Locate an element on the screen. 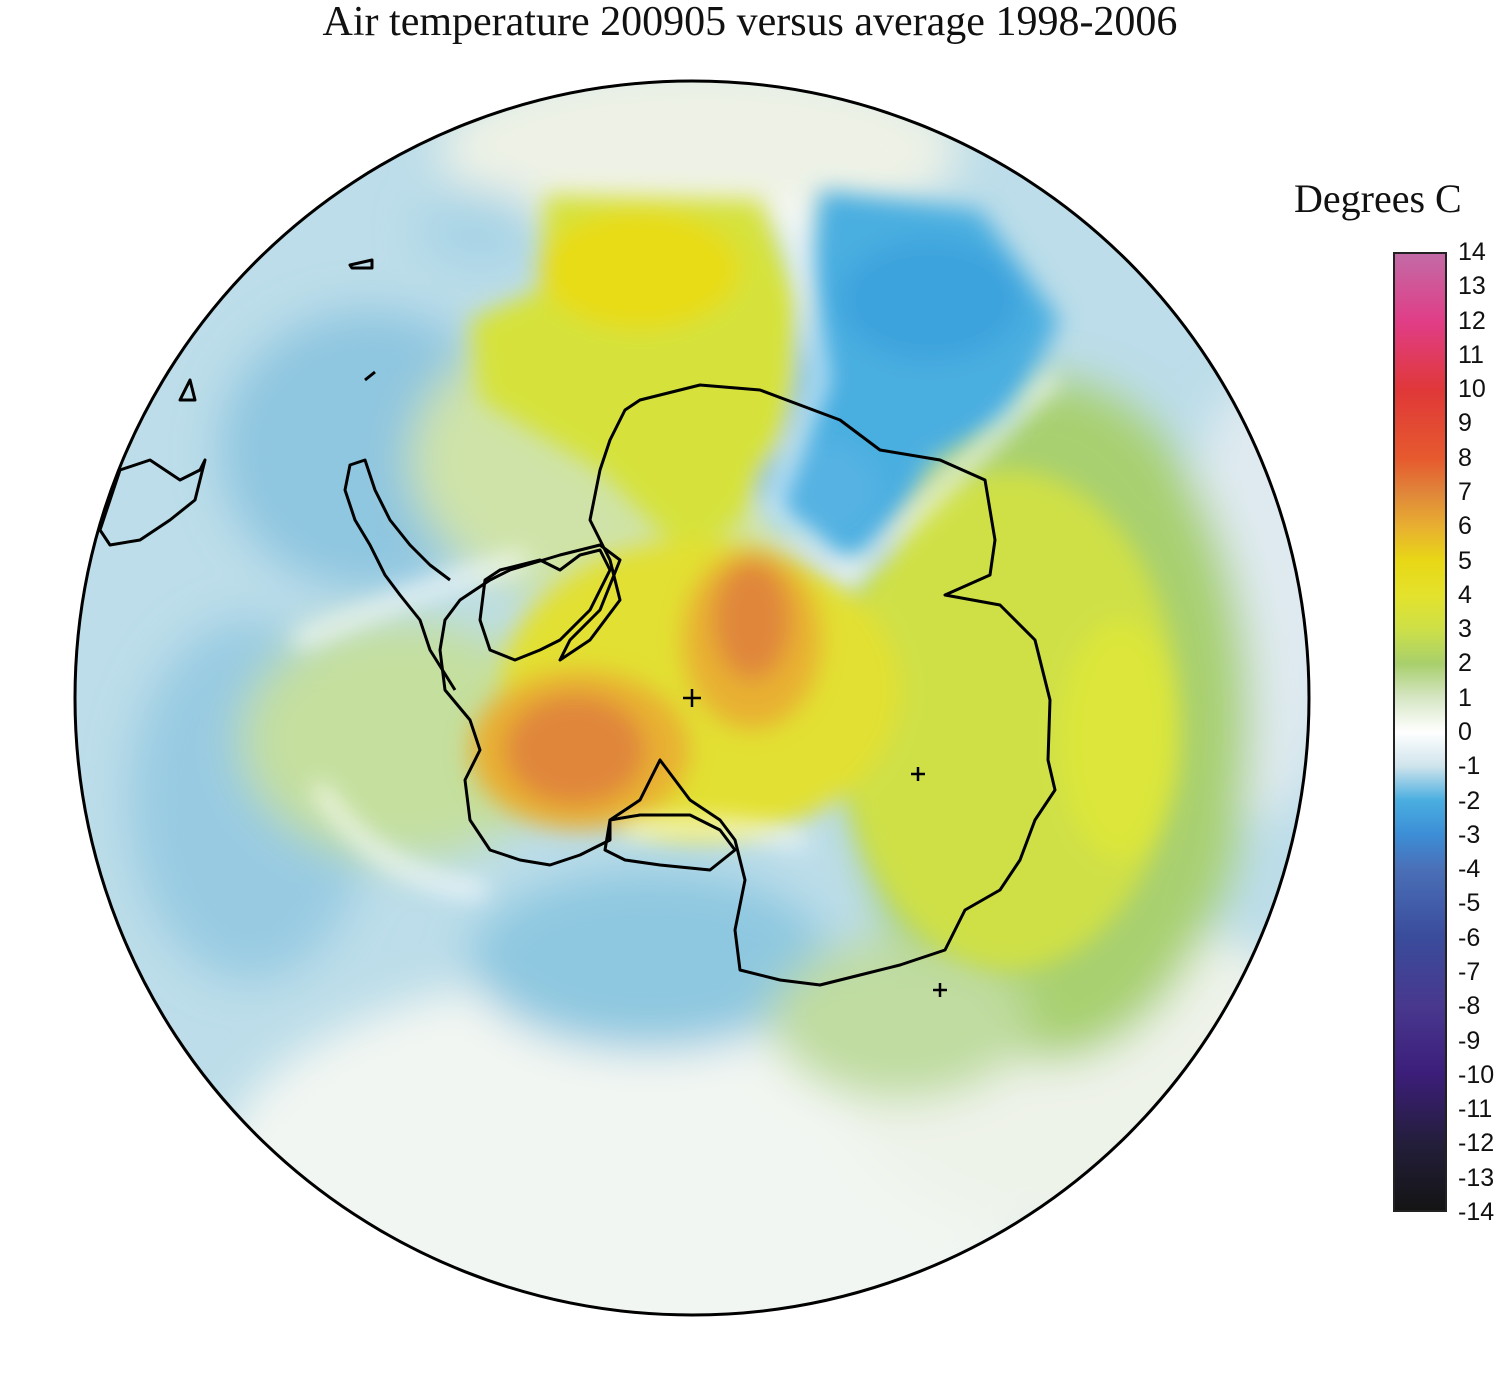 The image size is (1500, 1375). scale-tick-label: 5 is located at coordinates (1465, 560).